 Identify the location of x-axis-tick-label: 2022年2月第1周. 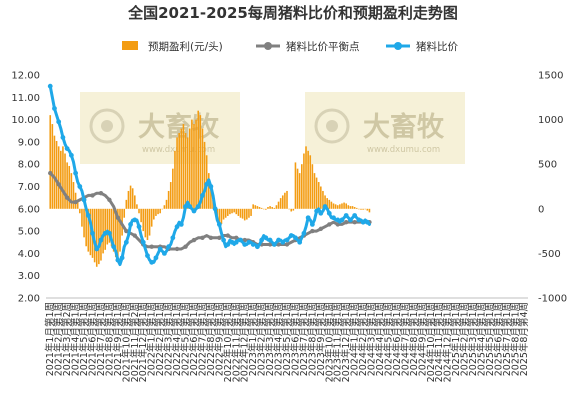
(160, 339).